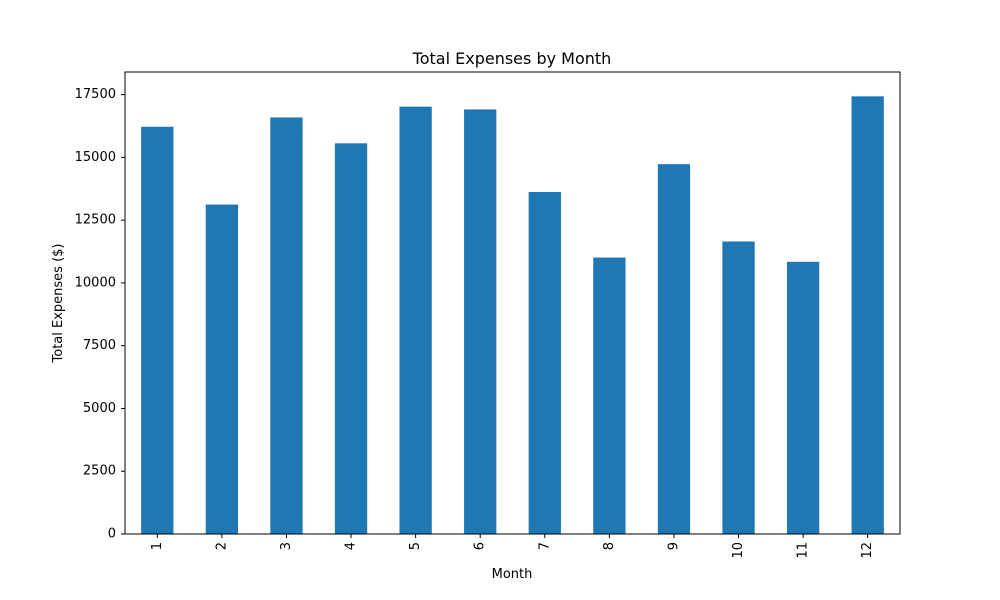  What do you see at coordinates (544, 546) in the screenshot?
I see `x-tick-label: 7` at bounding box center [544, 546].